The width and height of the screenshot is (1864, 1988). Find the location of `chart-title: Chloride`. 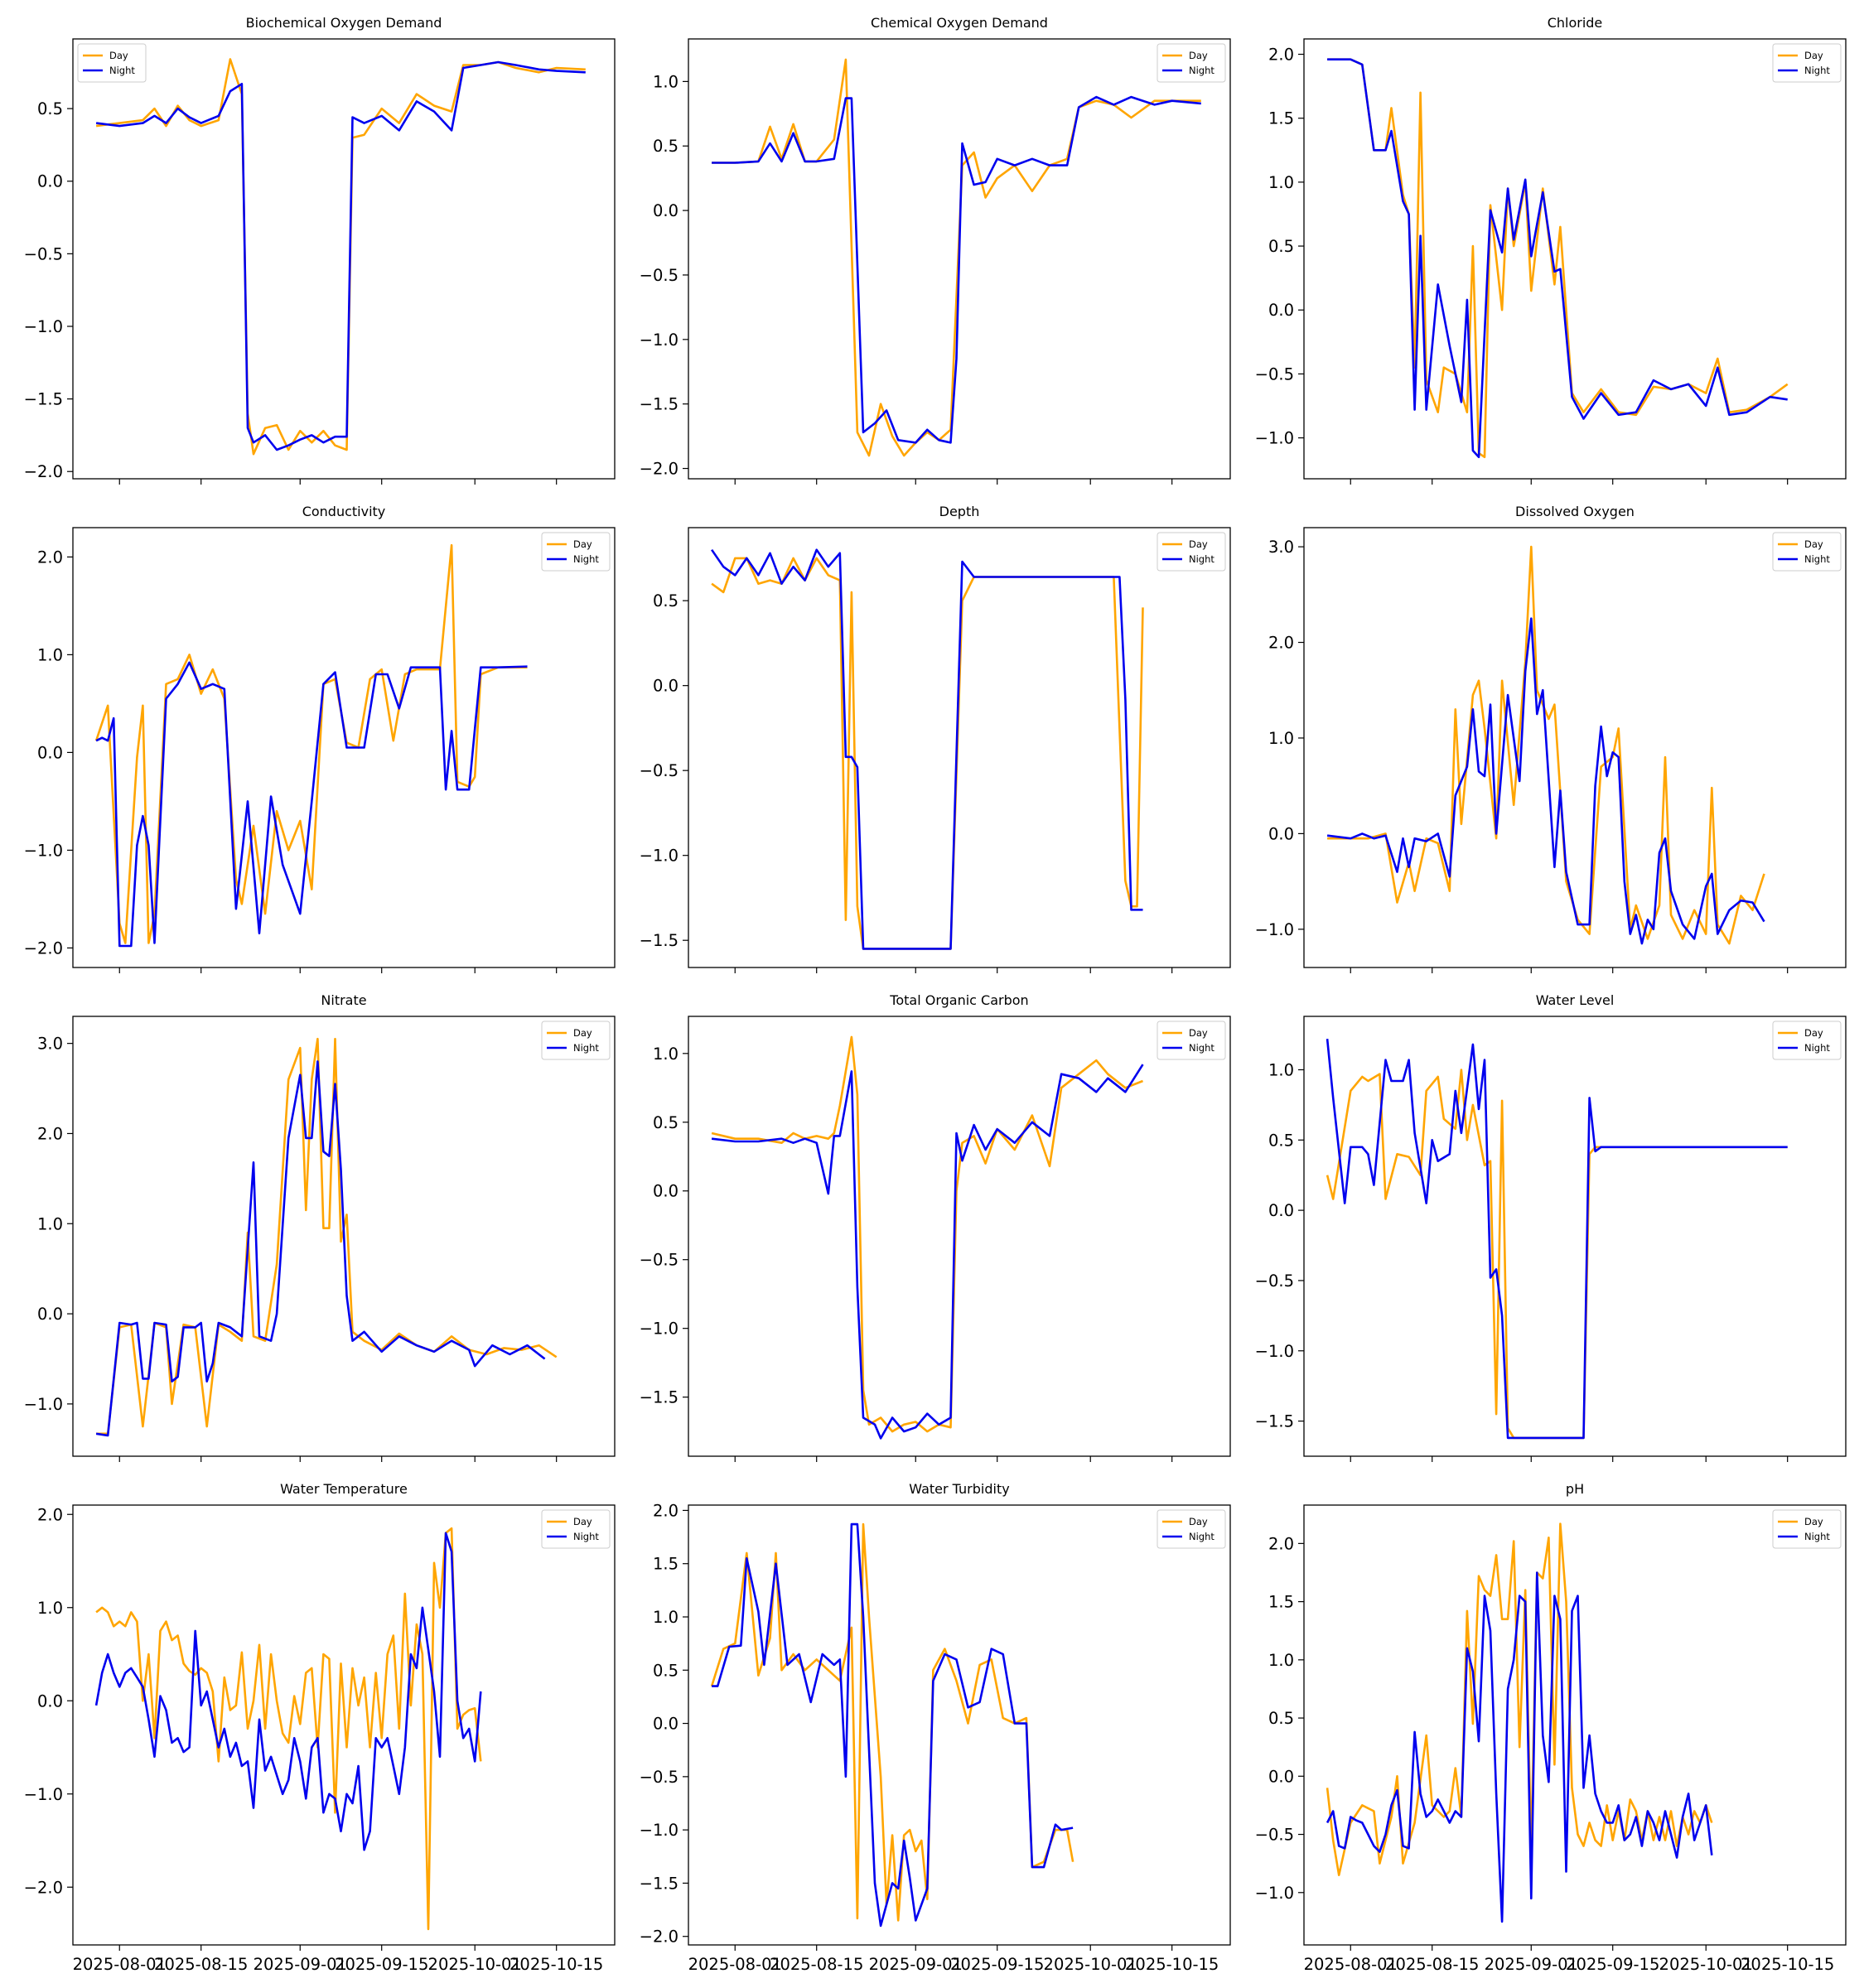

chart-title: Chloride is located at coordinates (1575, 23).